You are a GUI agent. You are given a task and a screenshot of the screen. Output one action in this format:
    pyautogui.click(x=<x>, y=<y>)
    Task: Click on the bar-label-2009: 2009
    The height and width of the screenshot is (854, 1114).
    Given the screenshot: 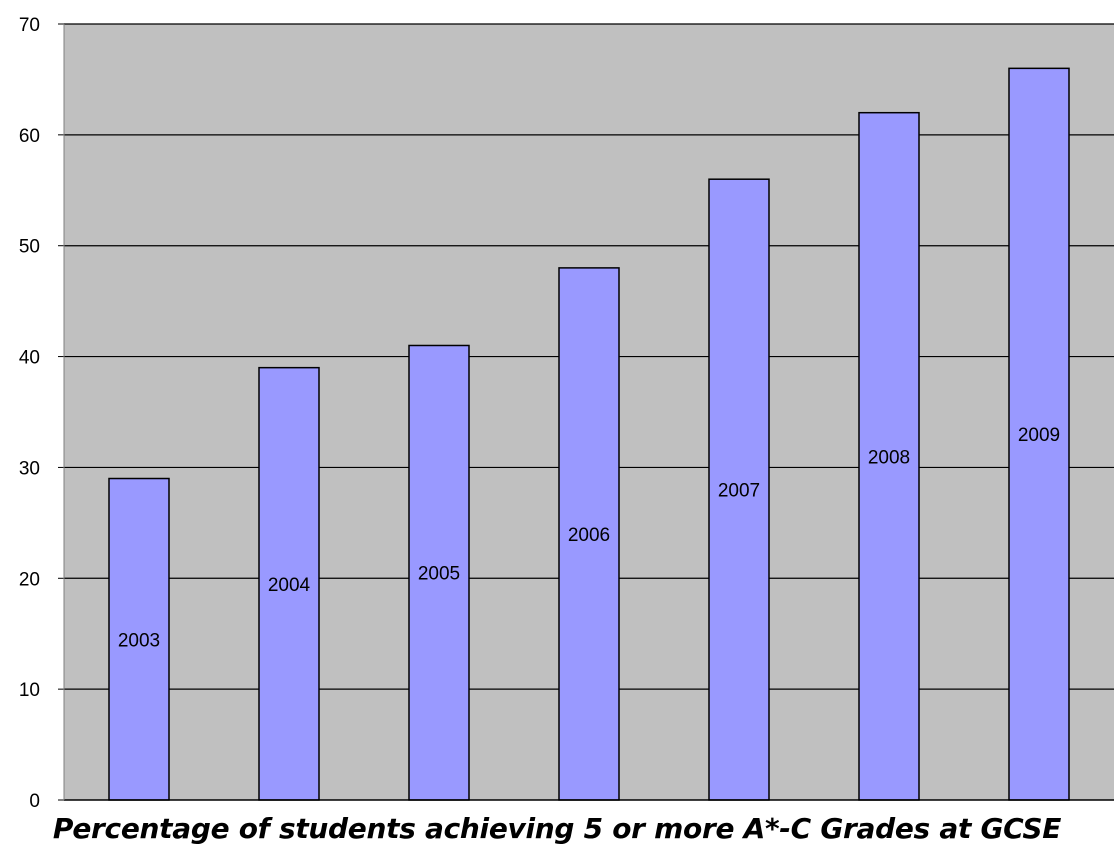 What is the action you would take?
    pyautogui.click(x=1039, y=435)
    